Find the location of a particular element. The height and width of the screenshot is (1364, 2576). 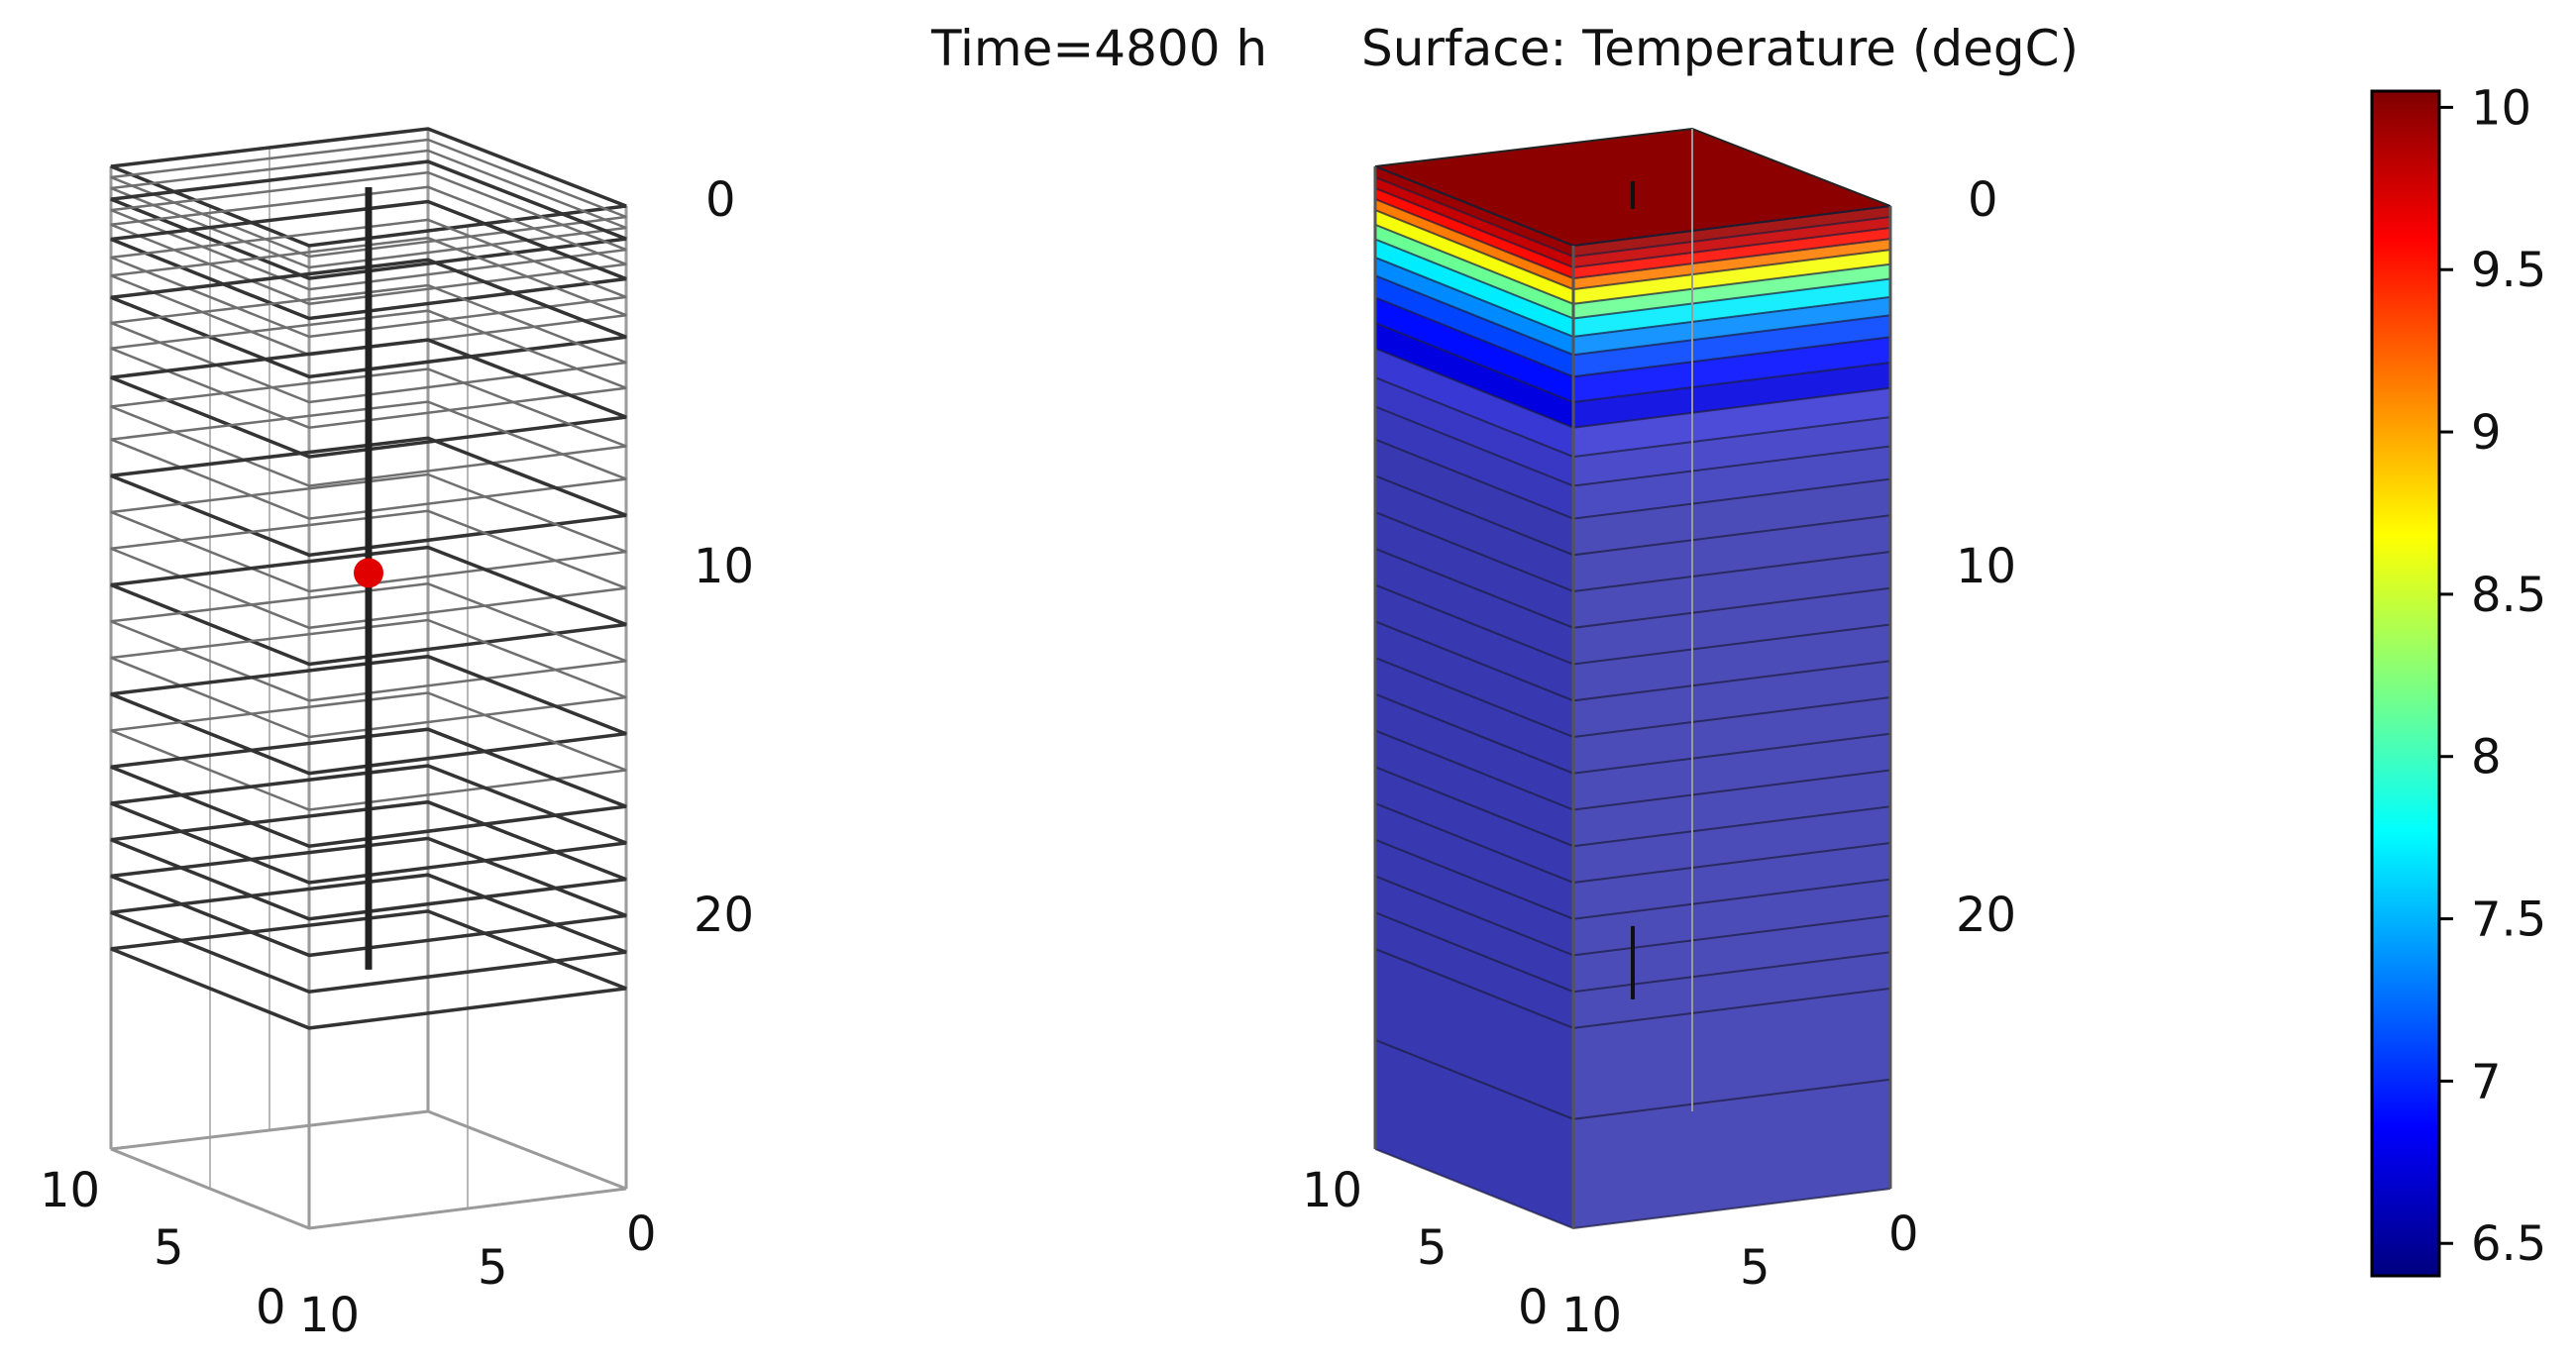

right-depth-axis-ticks: 0 10 20 is located at coordinates (1986, 557).